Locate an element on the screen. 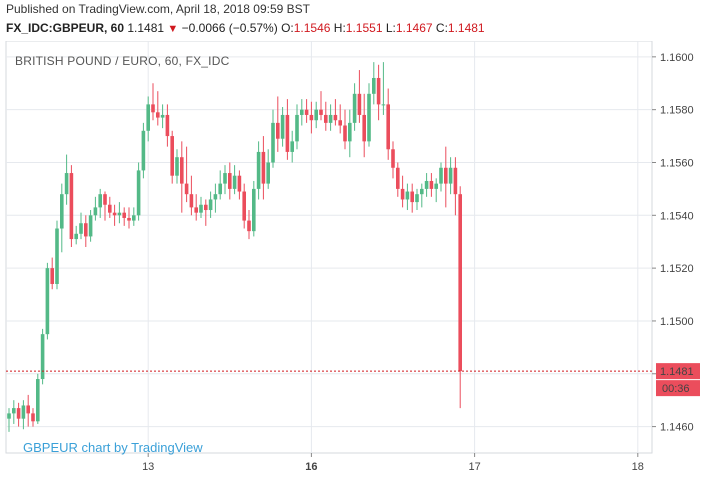 Image resolution: width=703 pixels, height=494 pixels. open-value: 1.1546 is located at coordinates (312, 28).